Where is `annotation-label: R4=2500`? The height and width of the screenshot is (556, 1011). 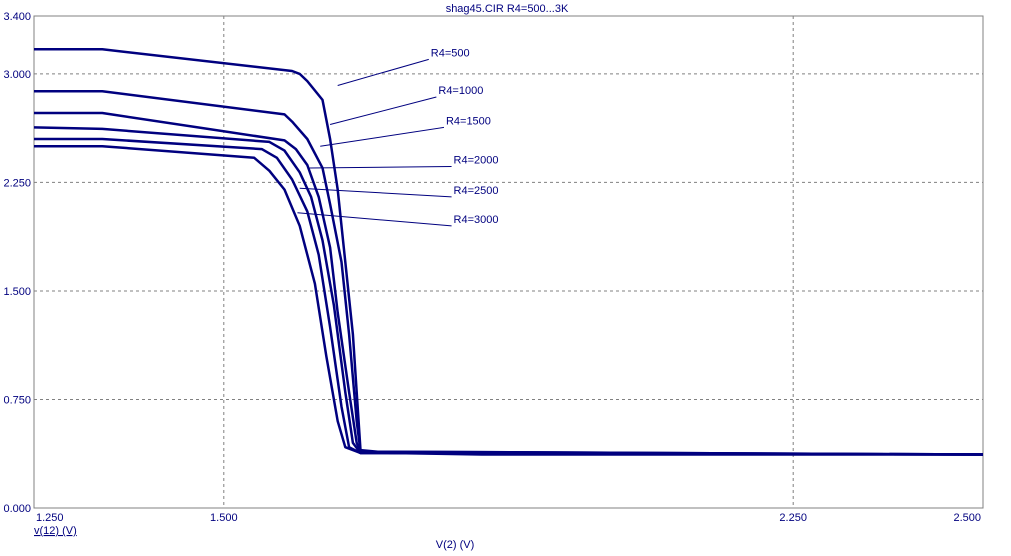 annotation-label: R4=2500 is located at coordinates (476, 191).